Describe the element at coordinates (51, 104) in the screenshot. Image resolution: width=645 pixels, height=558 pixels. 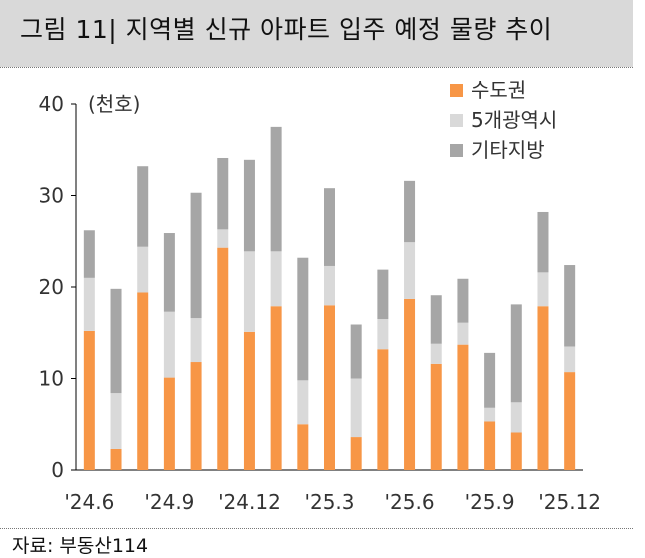
I see `y-tick-label: 40` at that location.